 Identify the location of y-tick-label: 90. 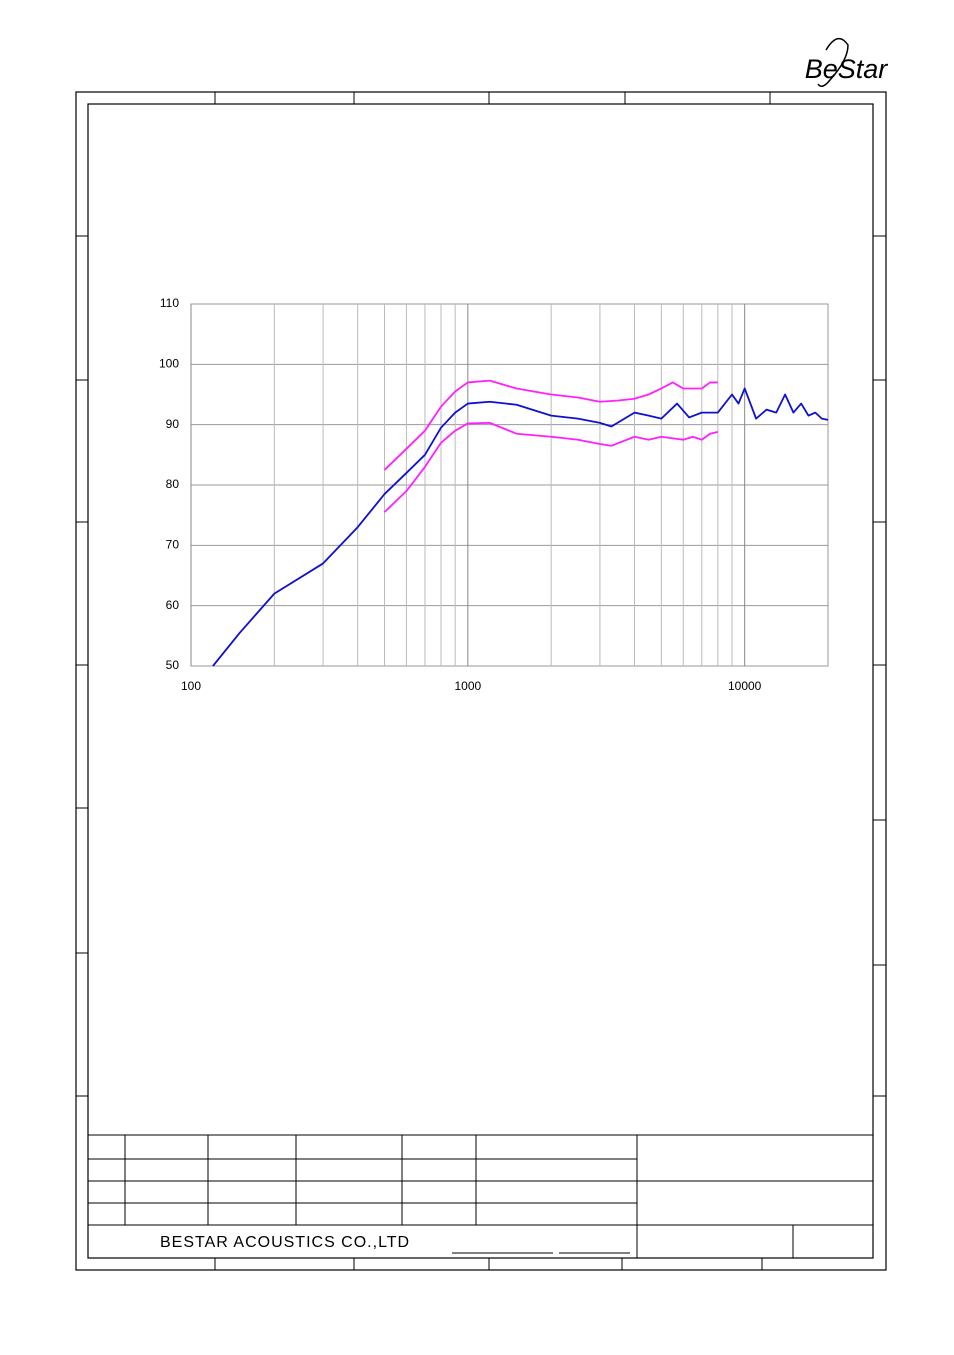
(173, 424).